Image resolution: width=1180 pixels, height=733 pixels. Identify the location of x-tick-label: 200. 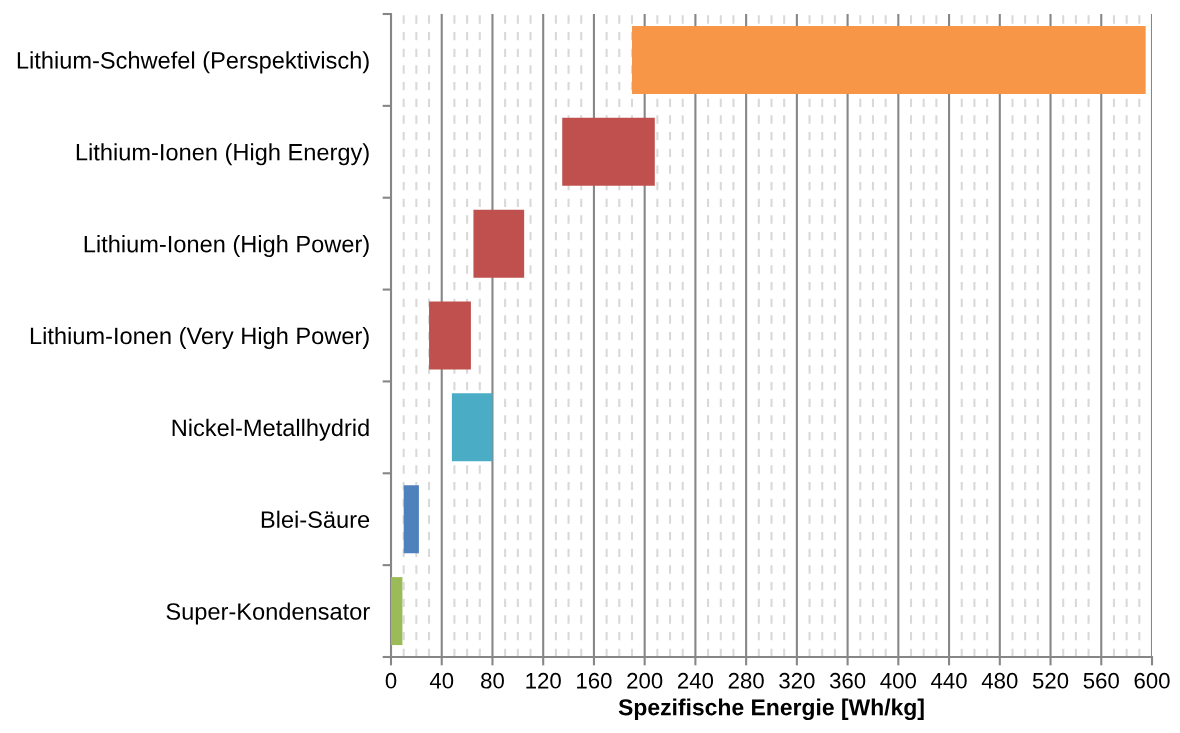
(645, 680).